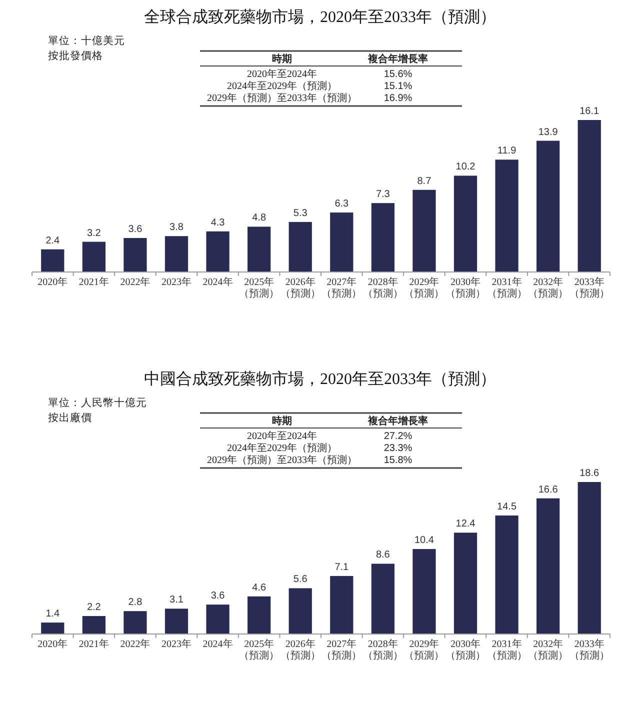 This screenshot has height=719, width=640. What do you see at coordinates (383, 555) in the screenshot?
I see `data-label: 8.6` at bounding box center [383, 555].